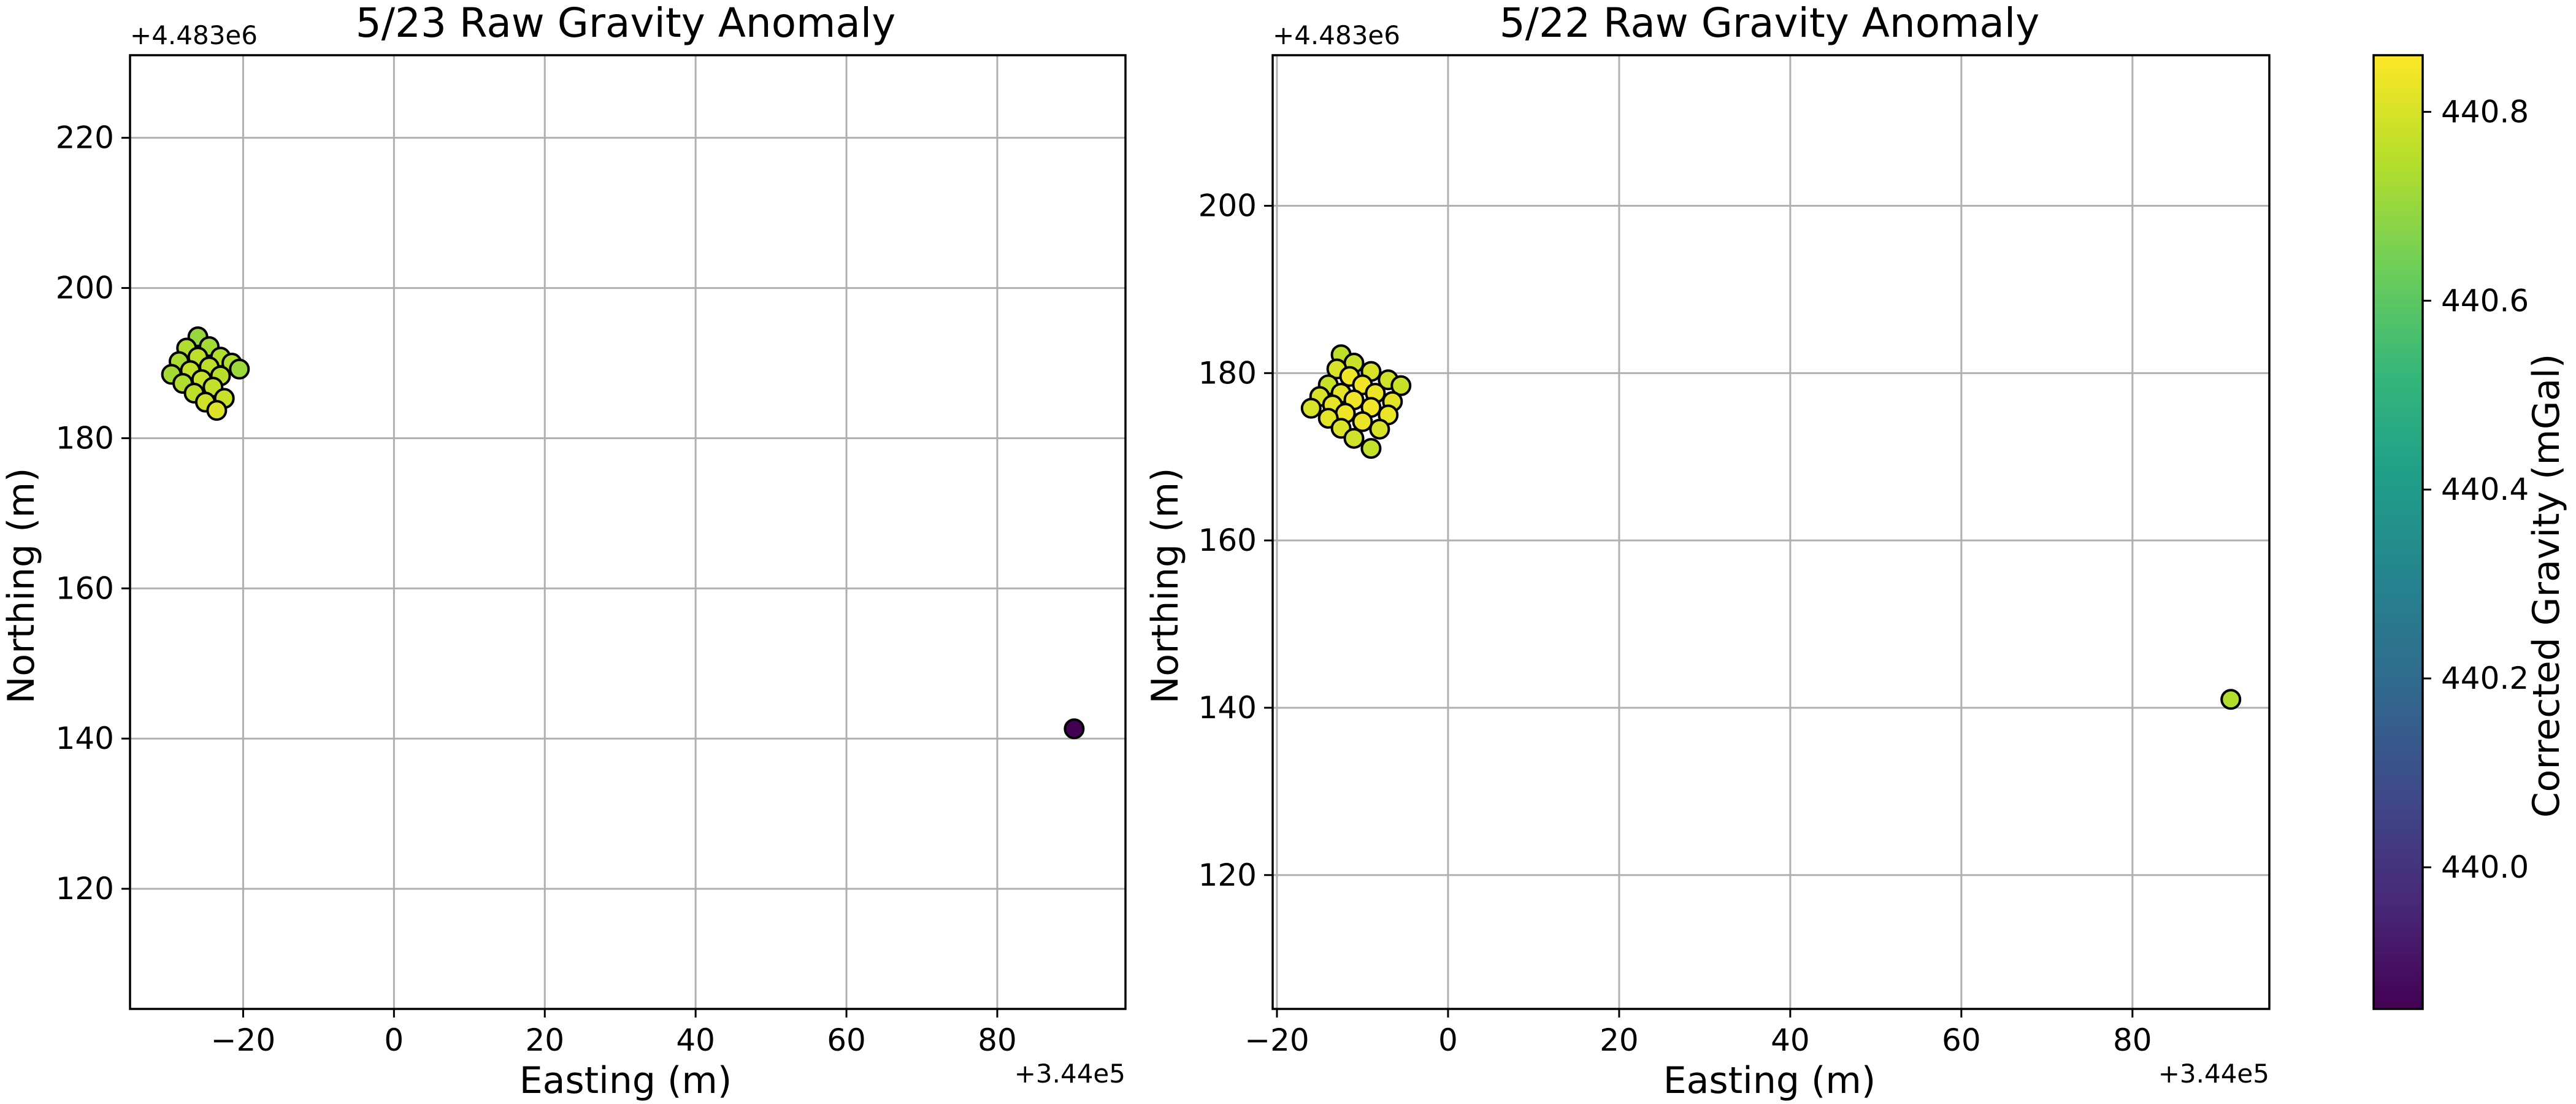  What do you see at coordinates (2546, 586) in the screenshot?
I see `colorbar-label: Corrected Gravity (mGal)` at bounding box center [2546, 586].